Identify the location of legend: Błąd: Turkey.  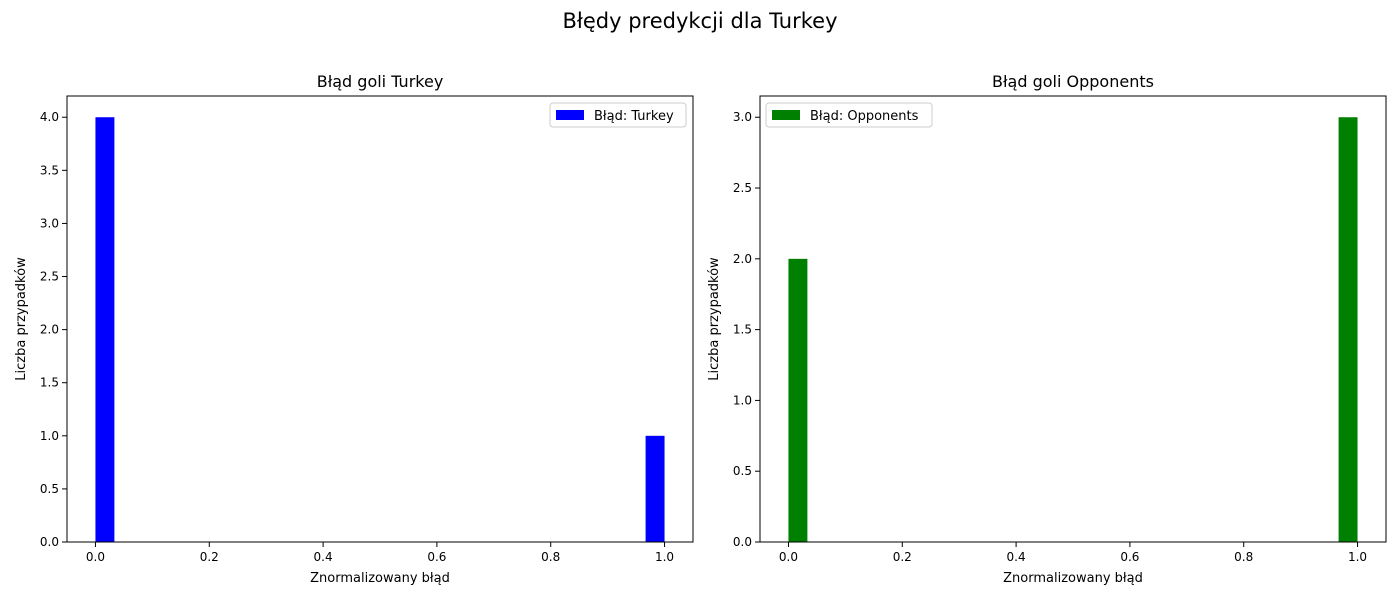
(618, 115).